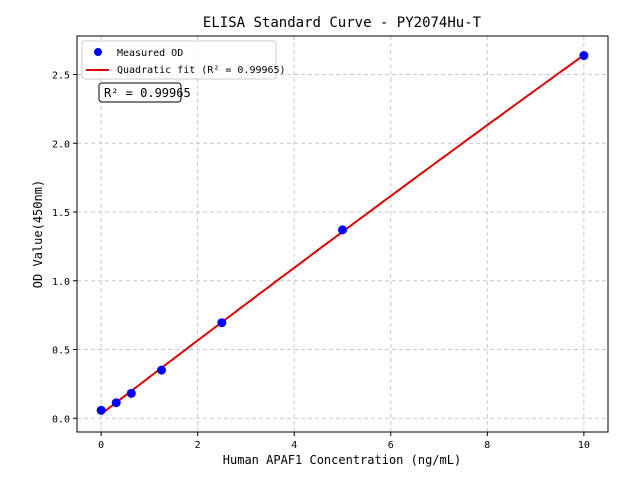 This screenshot has height=484, width=640. Describe the element at coordinates (61, 76) in the screenshot. I see `y-tick-label: 2.5` at that location.